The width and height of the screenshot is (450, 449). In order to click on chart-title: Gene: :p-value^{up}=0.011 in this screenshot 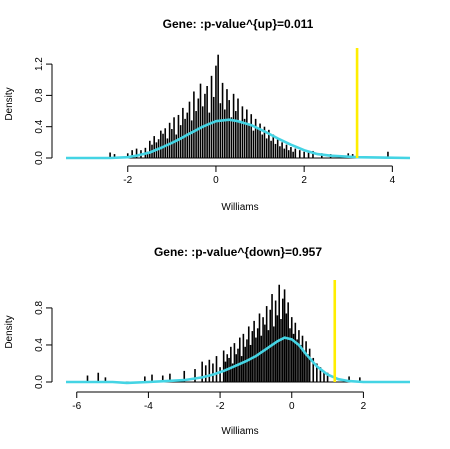, I will do `click(238, 24)`.